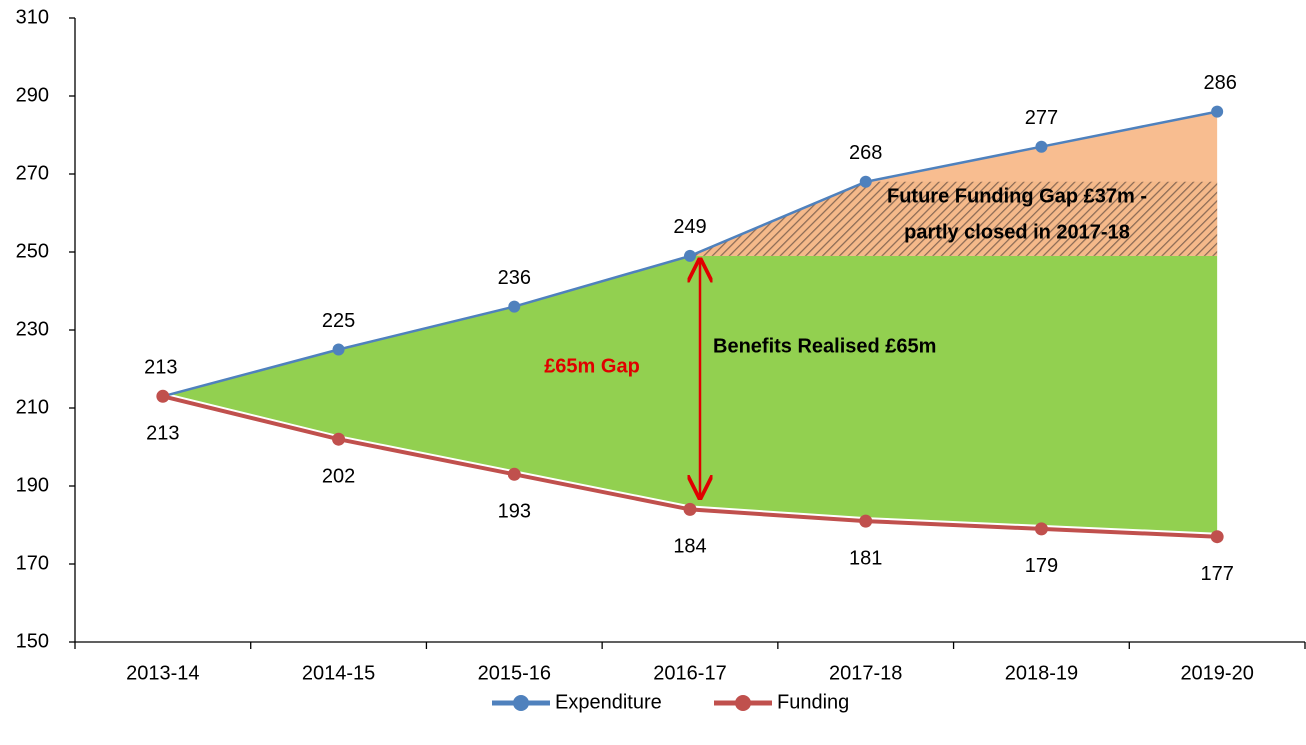 This screenshot has height=745, width=1306. I want to click on x-tick-label: 2013-14, so click(162, 673).